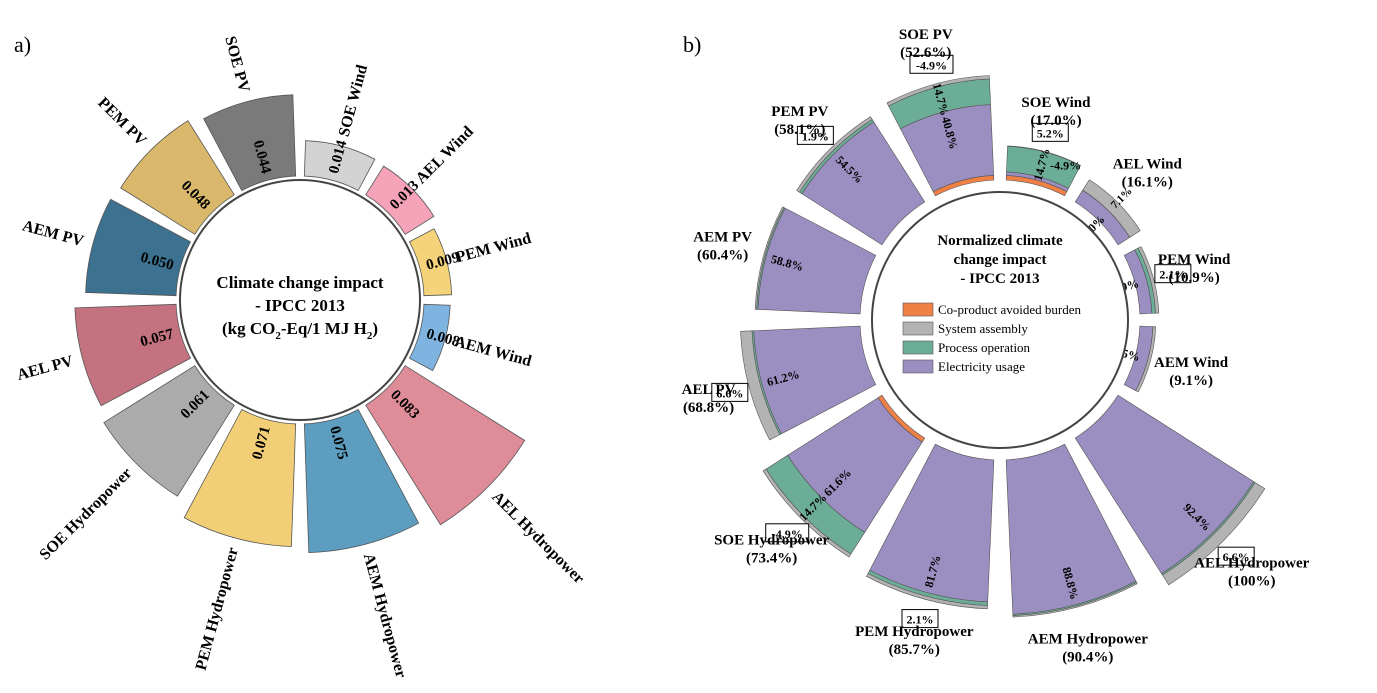  What do you see at coordinates (248, 328) in the screenshot?
I see `unit-part: (kg CO` at bounding box center [248, 328].